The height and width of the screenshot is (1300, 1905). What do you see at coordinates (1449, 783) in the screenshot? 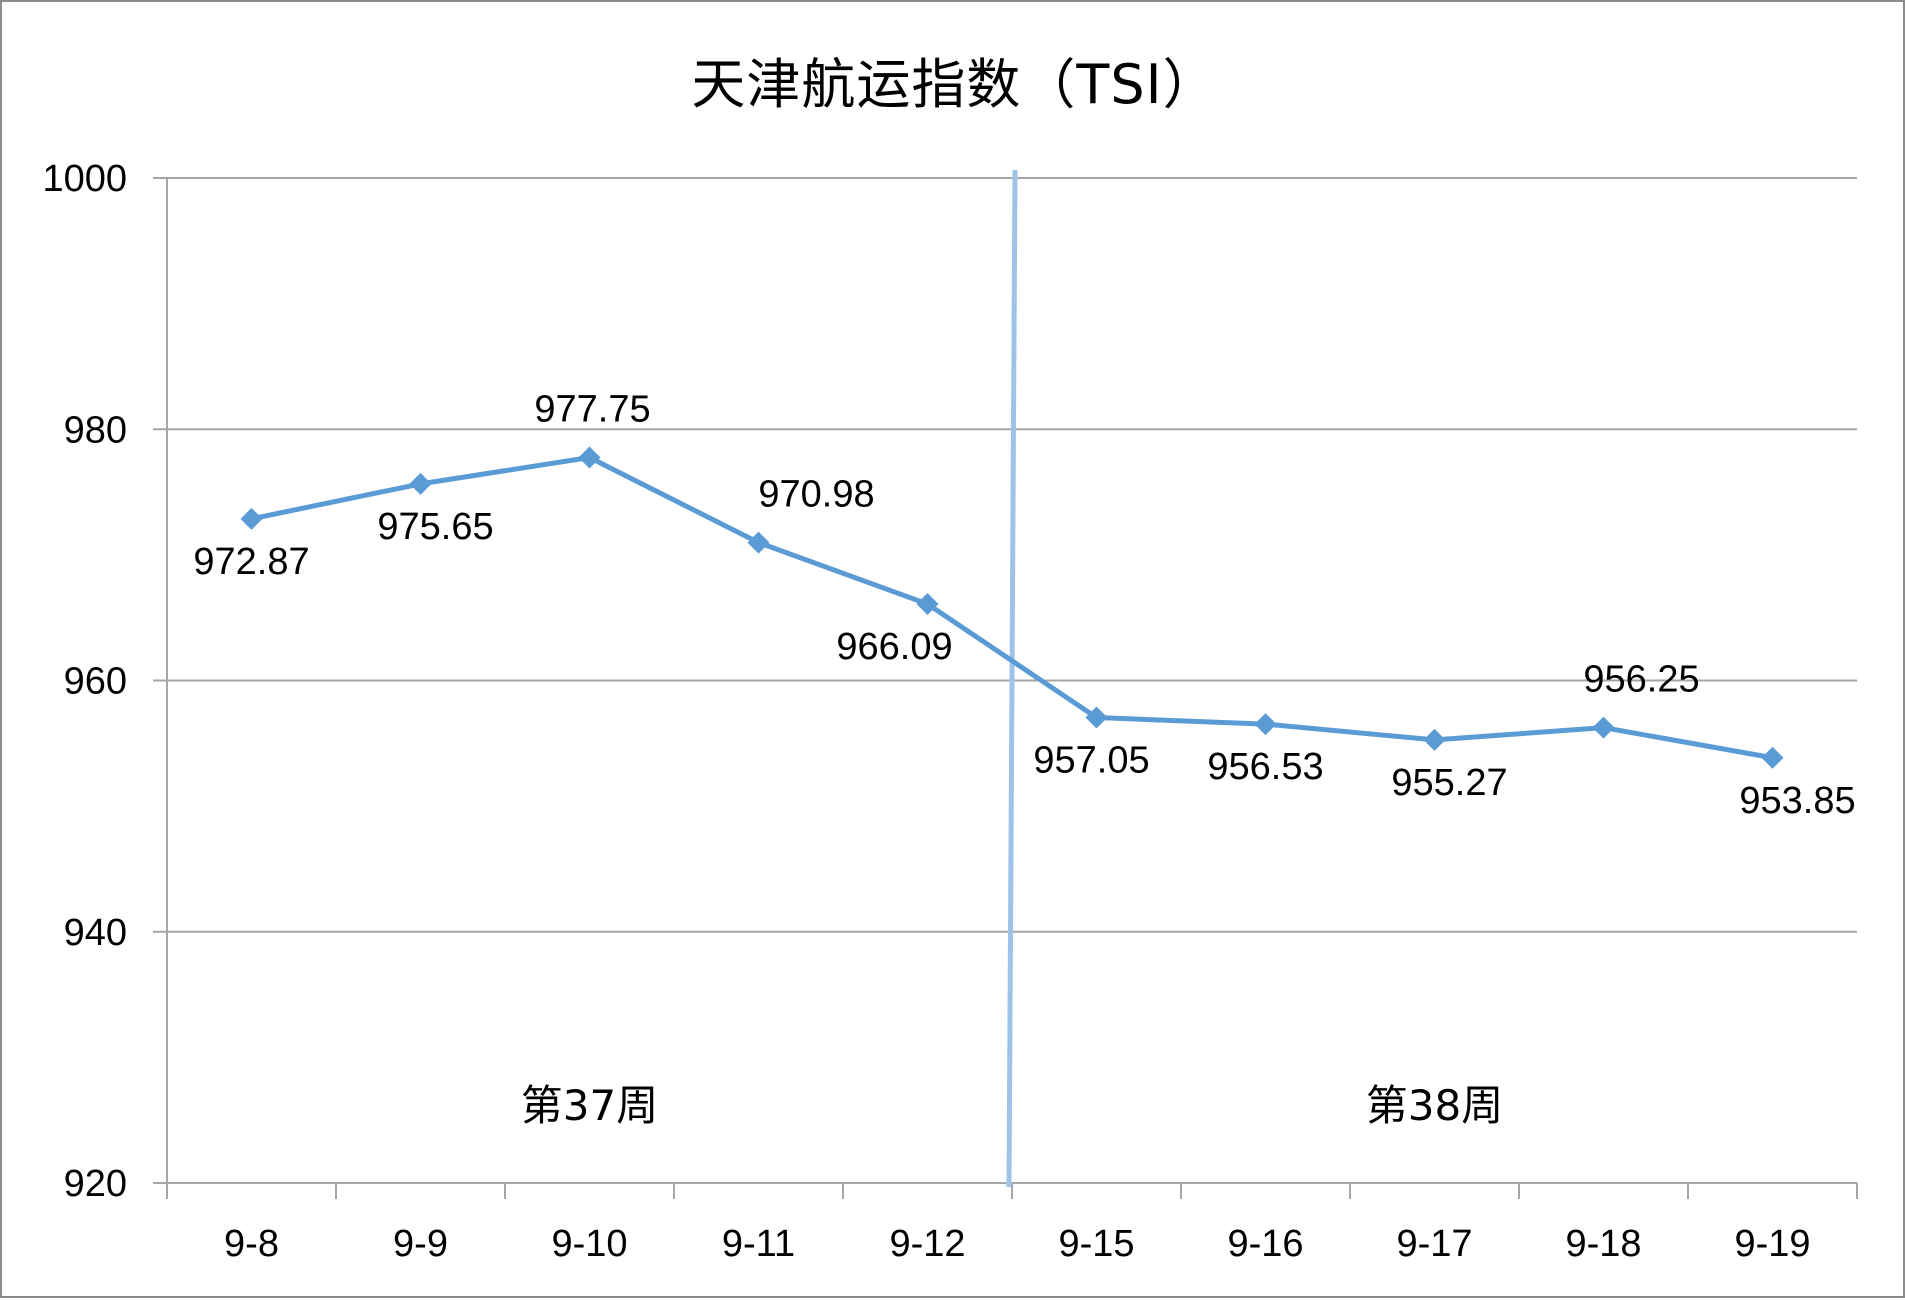
I see `data-label: 955.27` at bounding box center [1449, 783].